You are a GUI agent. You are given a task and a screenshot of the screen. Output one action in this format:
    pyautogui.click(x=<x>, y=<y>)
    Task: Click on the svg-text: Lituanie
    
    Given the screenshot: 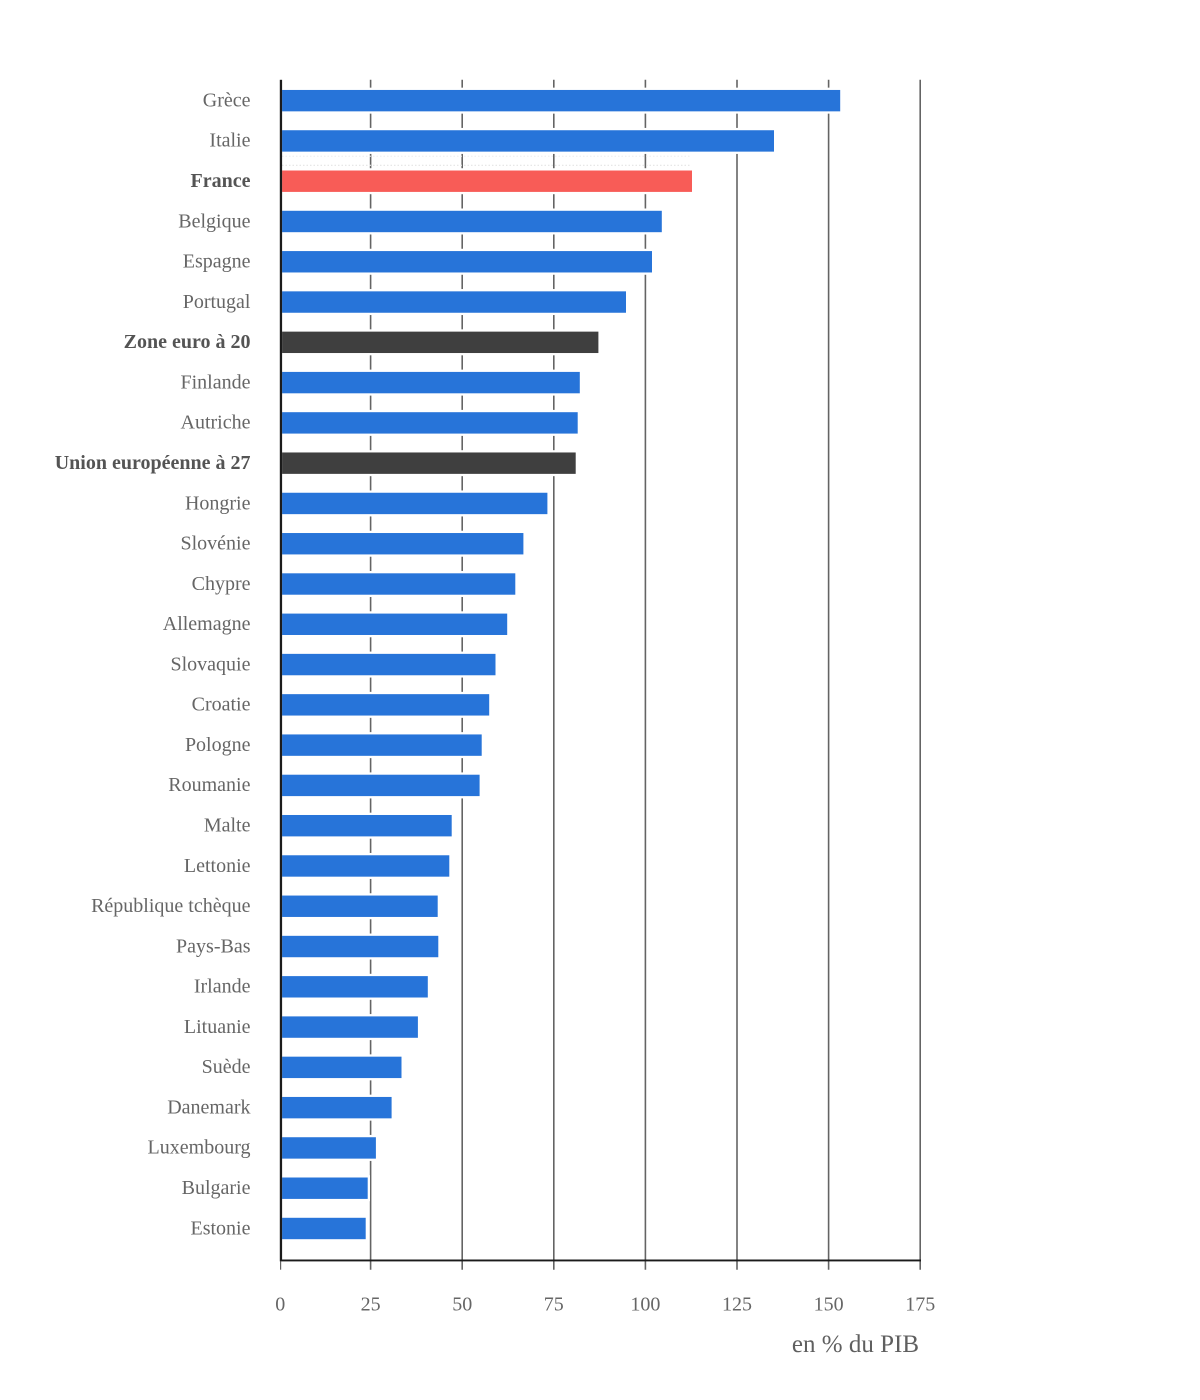 What is the action you would take?
    pyautogui.click(x=217, y=1027)
    